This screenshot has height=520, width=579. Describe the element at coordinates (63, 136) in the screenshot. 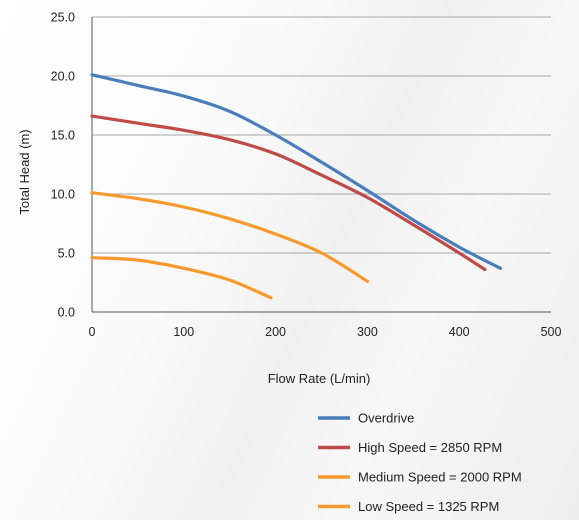

I see `y-tick-label: 15.0` at that location.